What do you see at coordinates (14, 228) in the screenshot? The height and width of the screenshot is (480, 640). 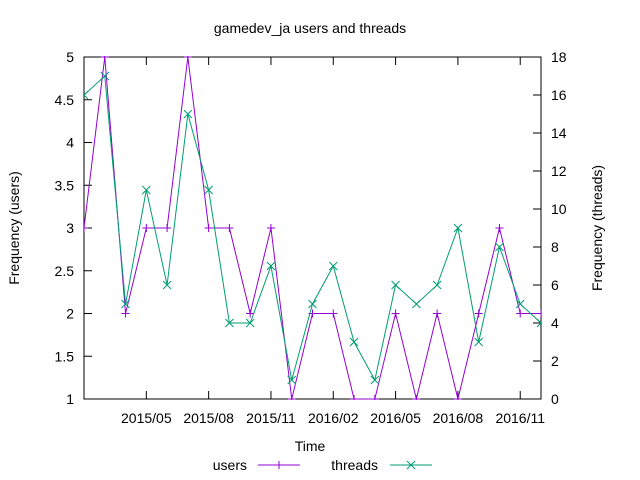 I see `y-left-axis-title: Frequency (users)` at bounding box center [14, 228].